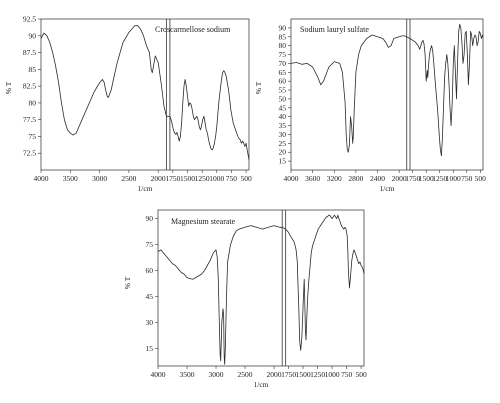 The width and height of the screenshot is (500, 403). What do you see at coordinates (283, 72) in the screenshot?
I see `y-tick-label: 65` at bounding box center [283, 72].